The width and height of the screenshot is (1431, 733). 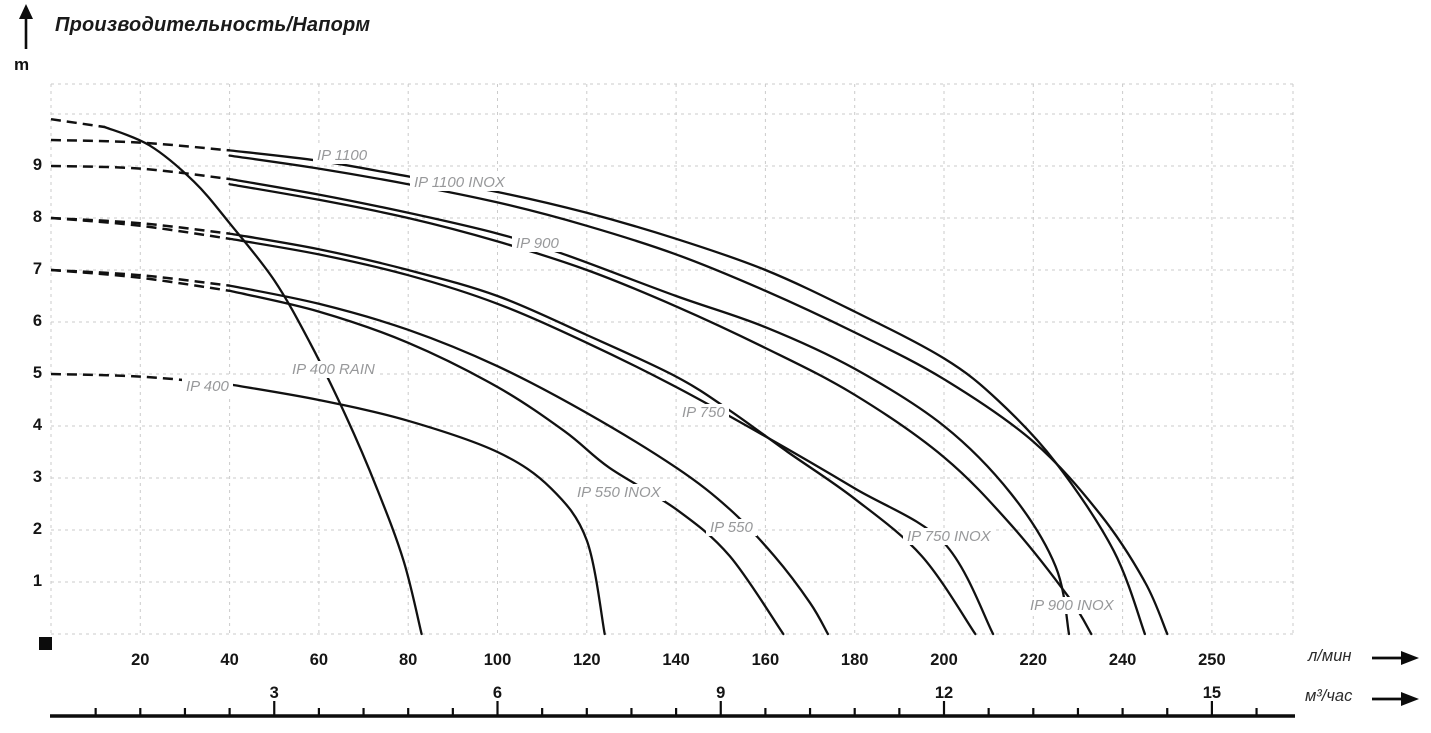 I want to click on page-title: Производительность/Напорм, so click(x=213, y=25).